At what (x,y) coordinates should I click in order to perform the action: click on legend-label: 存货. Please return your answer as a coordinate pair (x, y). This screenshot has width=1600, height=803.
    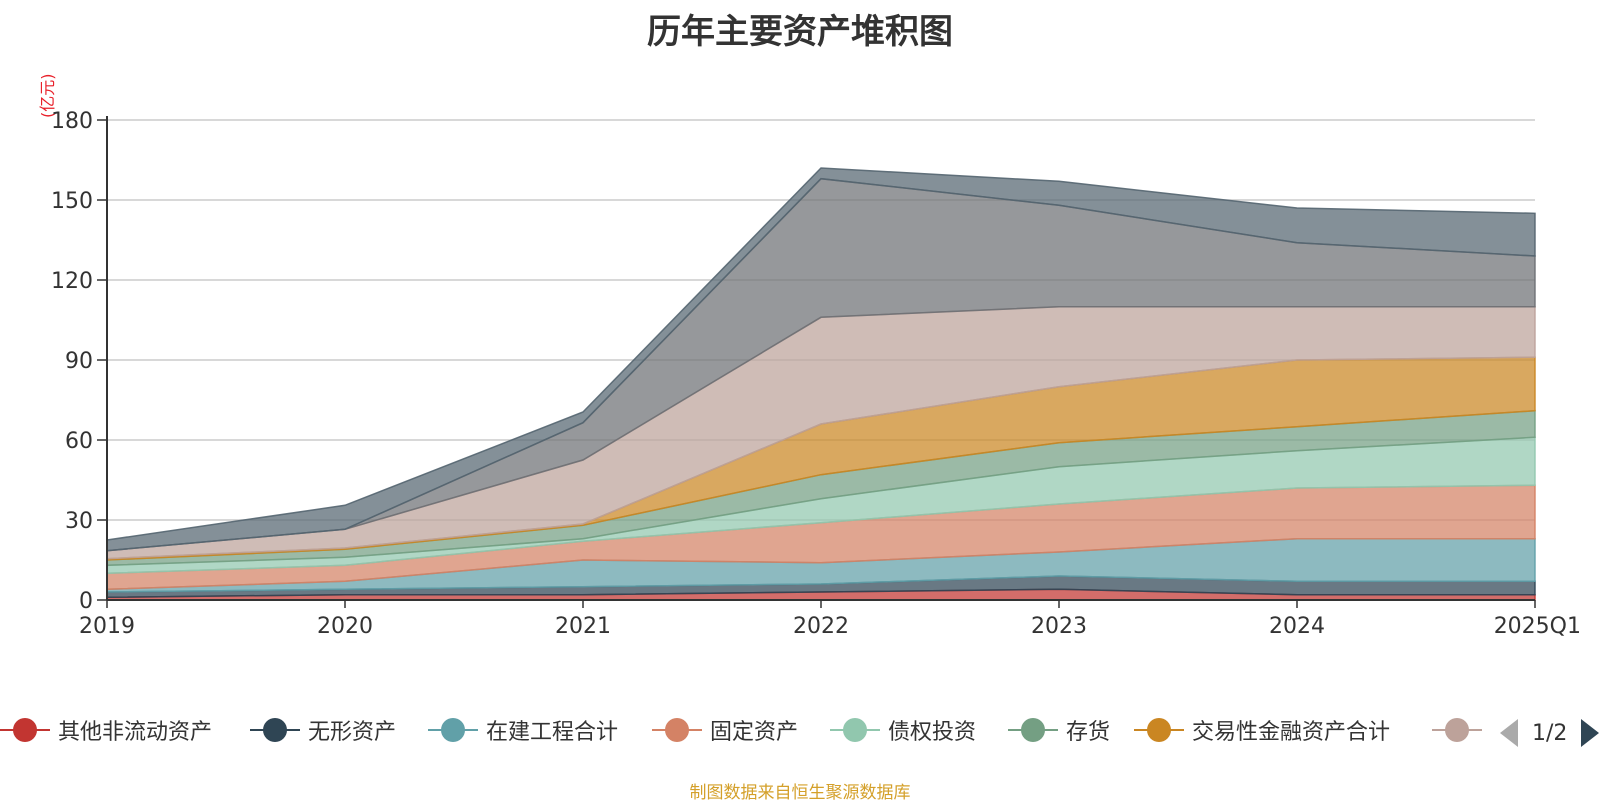
    Looking at the image, I should click on (1088, 732).